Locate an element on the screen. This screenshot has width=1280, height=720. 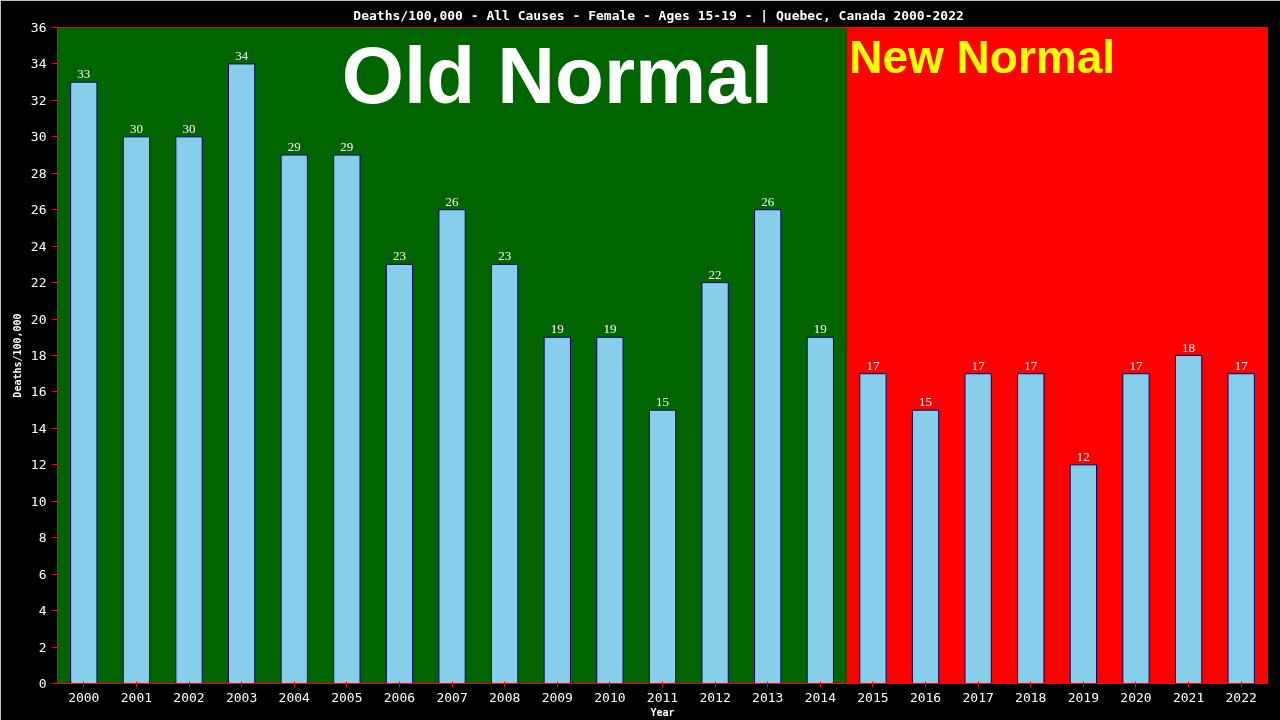
data-label: 33 is located at coordinates (84, 74).